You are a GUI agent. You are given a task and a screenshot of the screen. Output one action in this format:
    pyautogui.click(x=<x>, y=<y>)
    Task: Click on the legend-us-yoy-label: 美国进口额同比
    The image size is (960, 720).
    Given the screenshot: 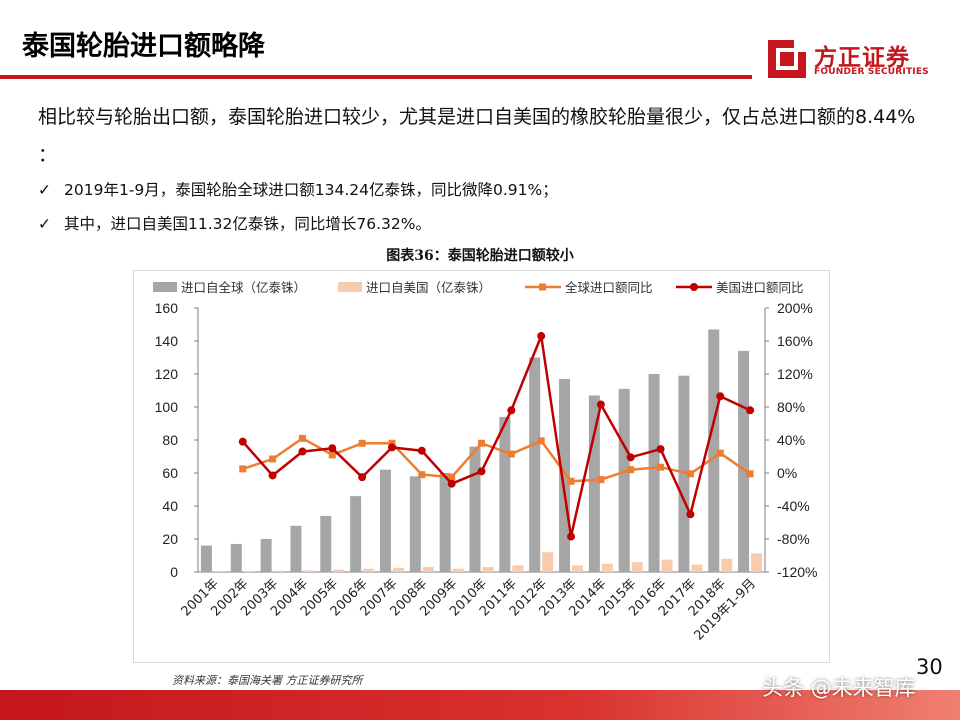 What is the action you would take?
    pyautogui.click(x=760, y=287)
    